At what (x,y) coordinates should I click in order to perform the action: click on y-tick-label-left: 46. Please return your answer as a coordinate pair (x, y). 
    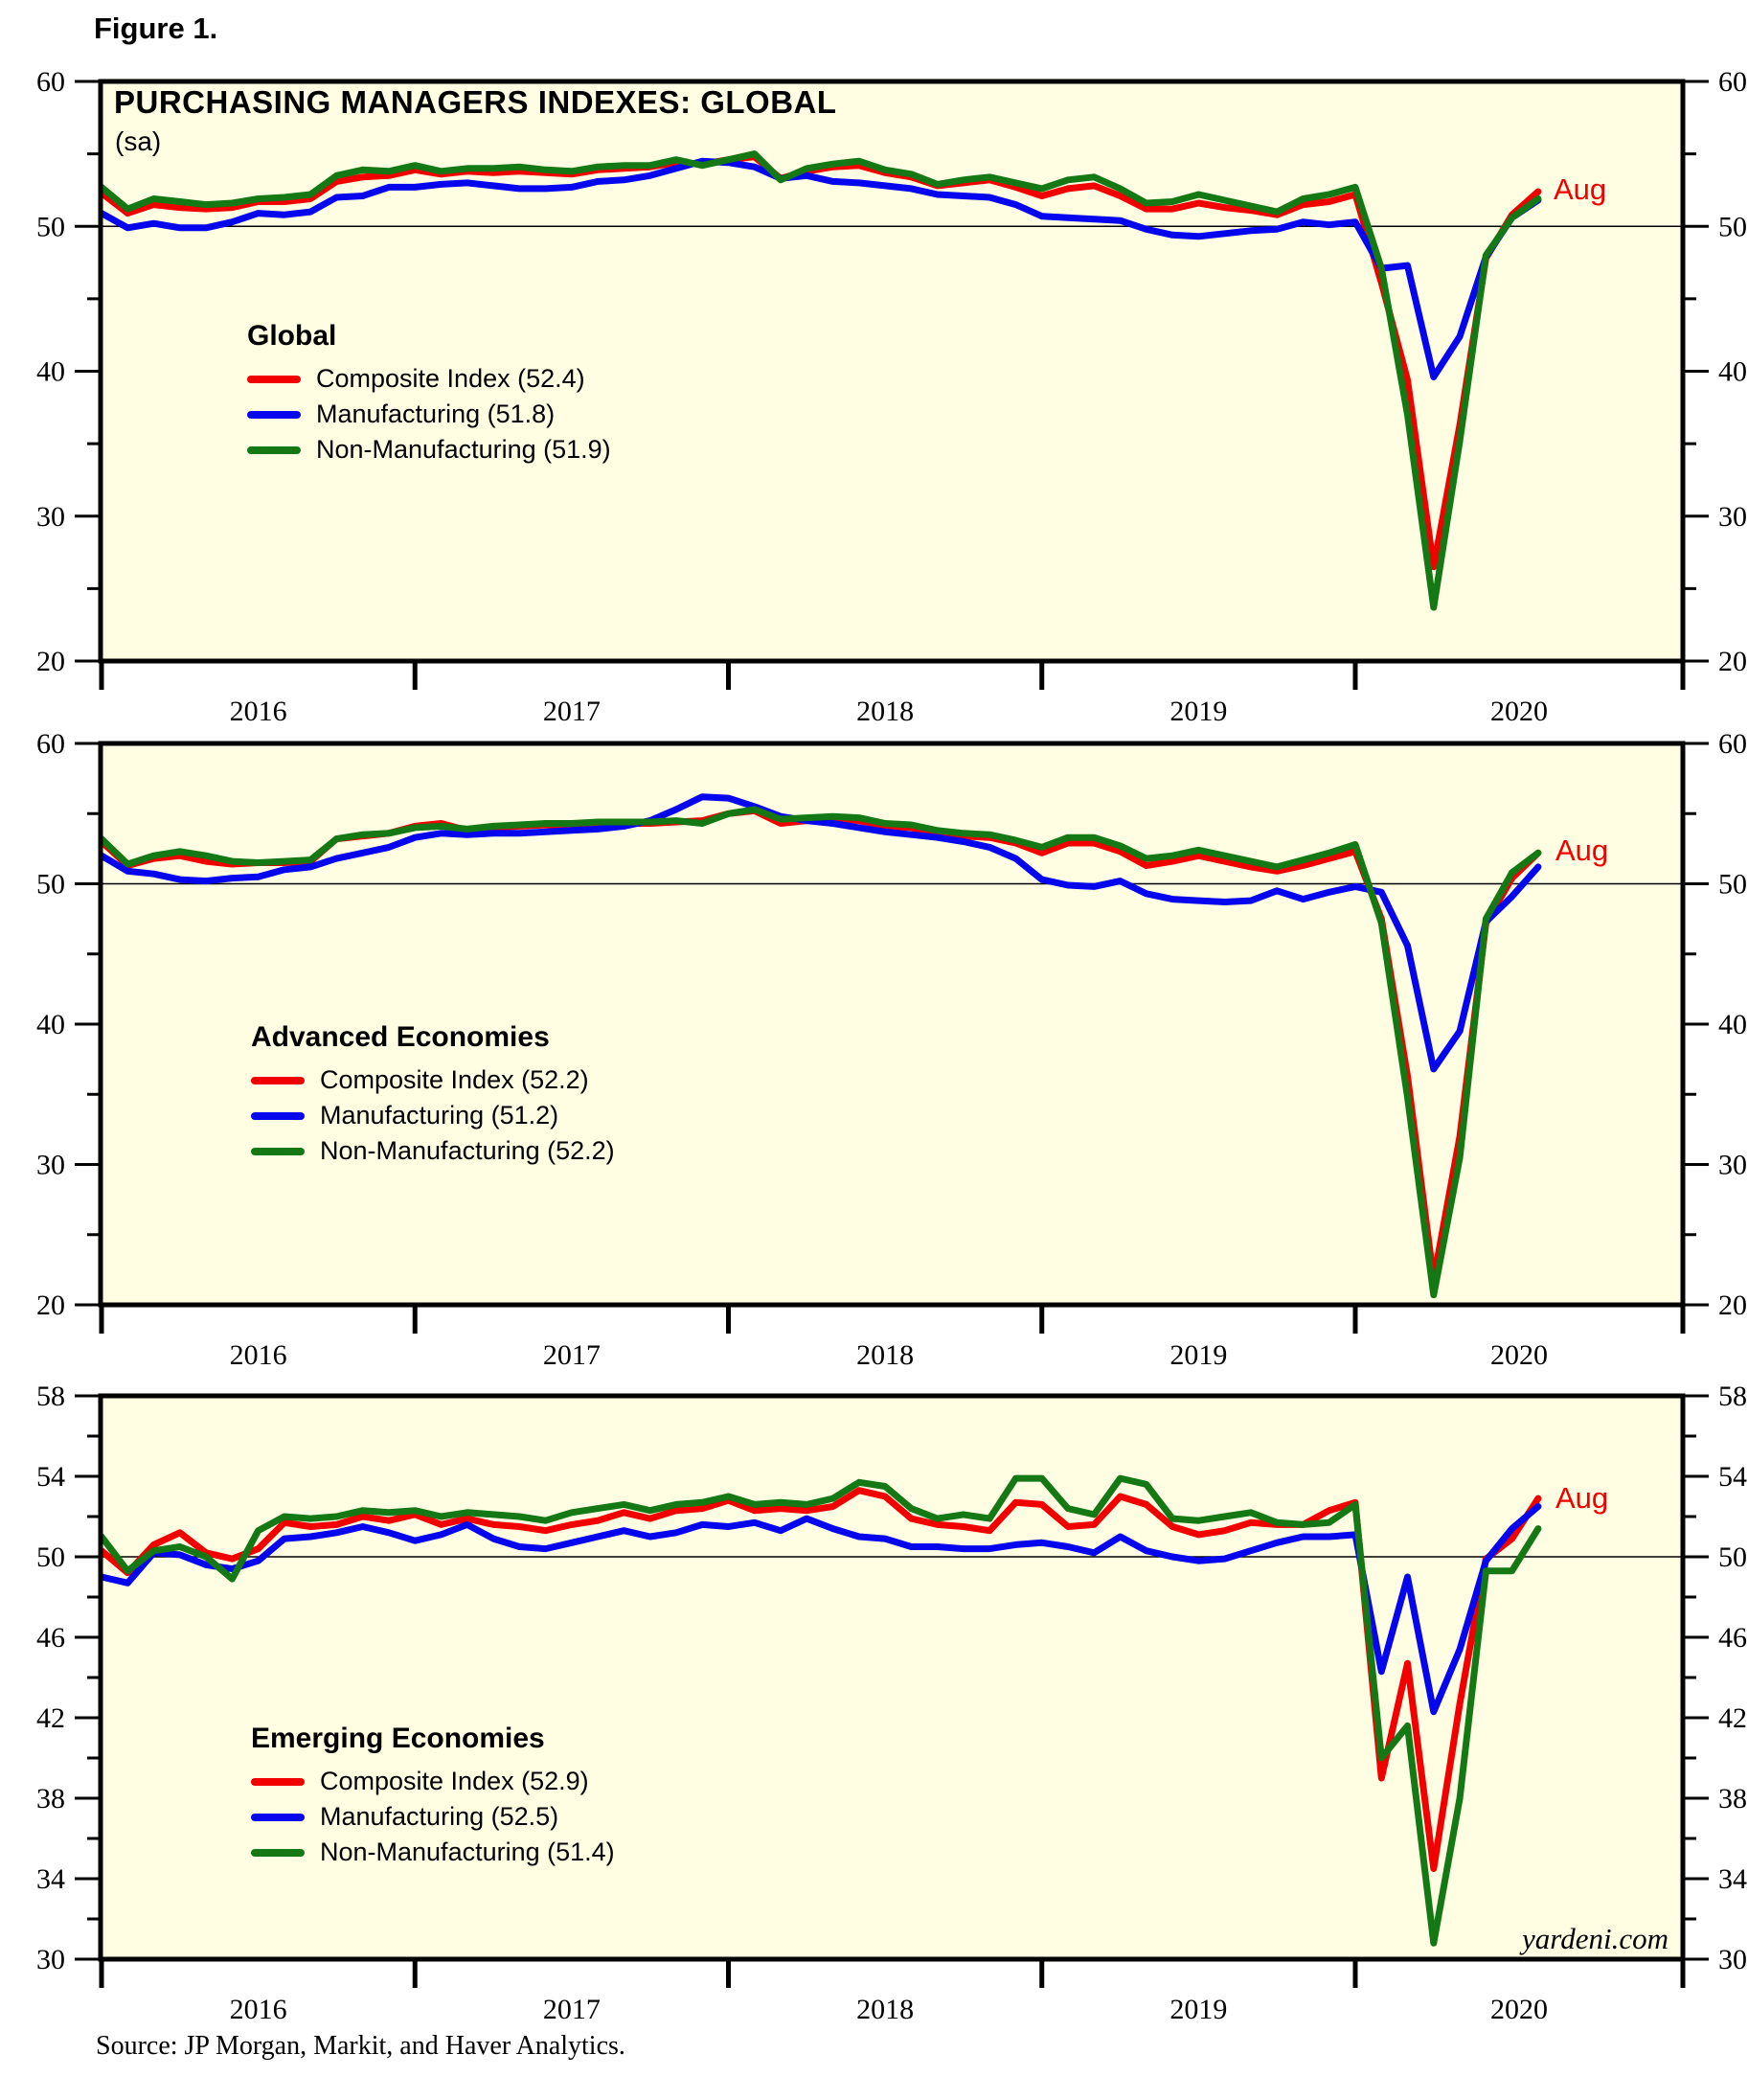
    Looking at the image, I should click on (50, 1638).